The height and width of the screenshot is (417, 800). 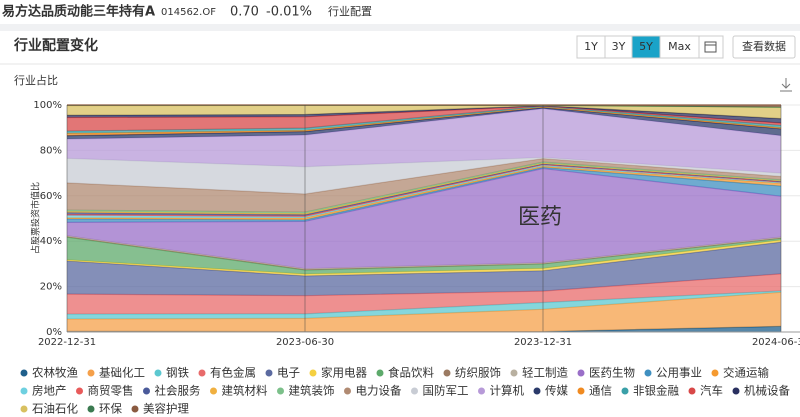 I want to click on legend-item: 医药生物, so click(x=606, y=373).